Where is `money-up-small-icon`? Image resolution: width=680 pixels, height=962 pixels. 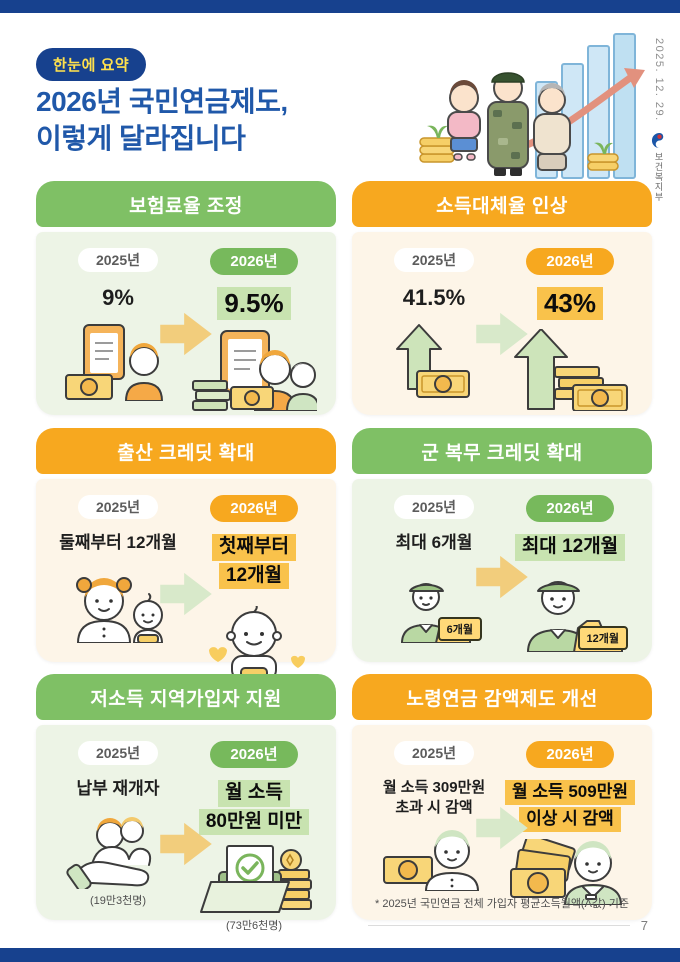
money-up-small-icon is located at coordinates (433, 361).